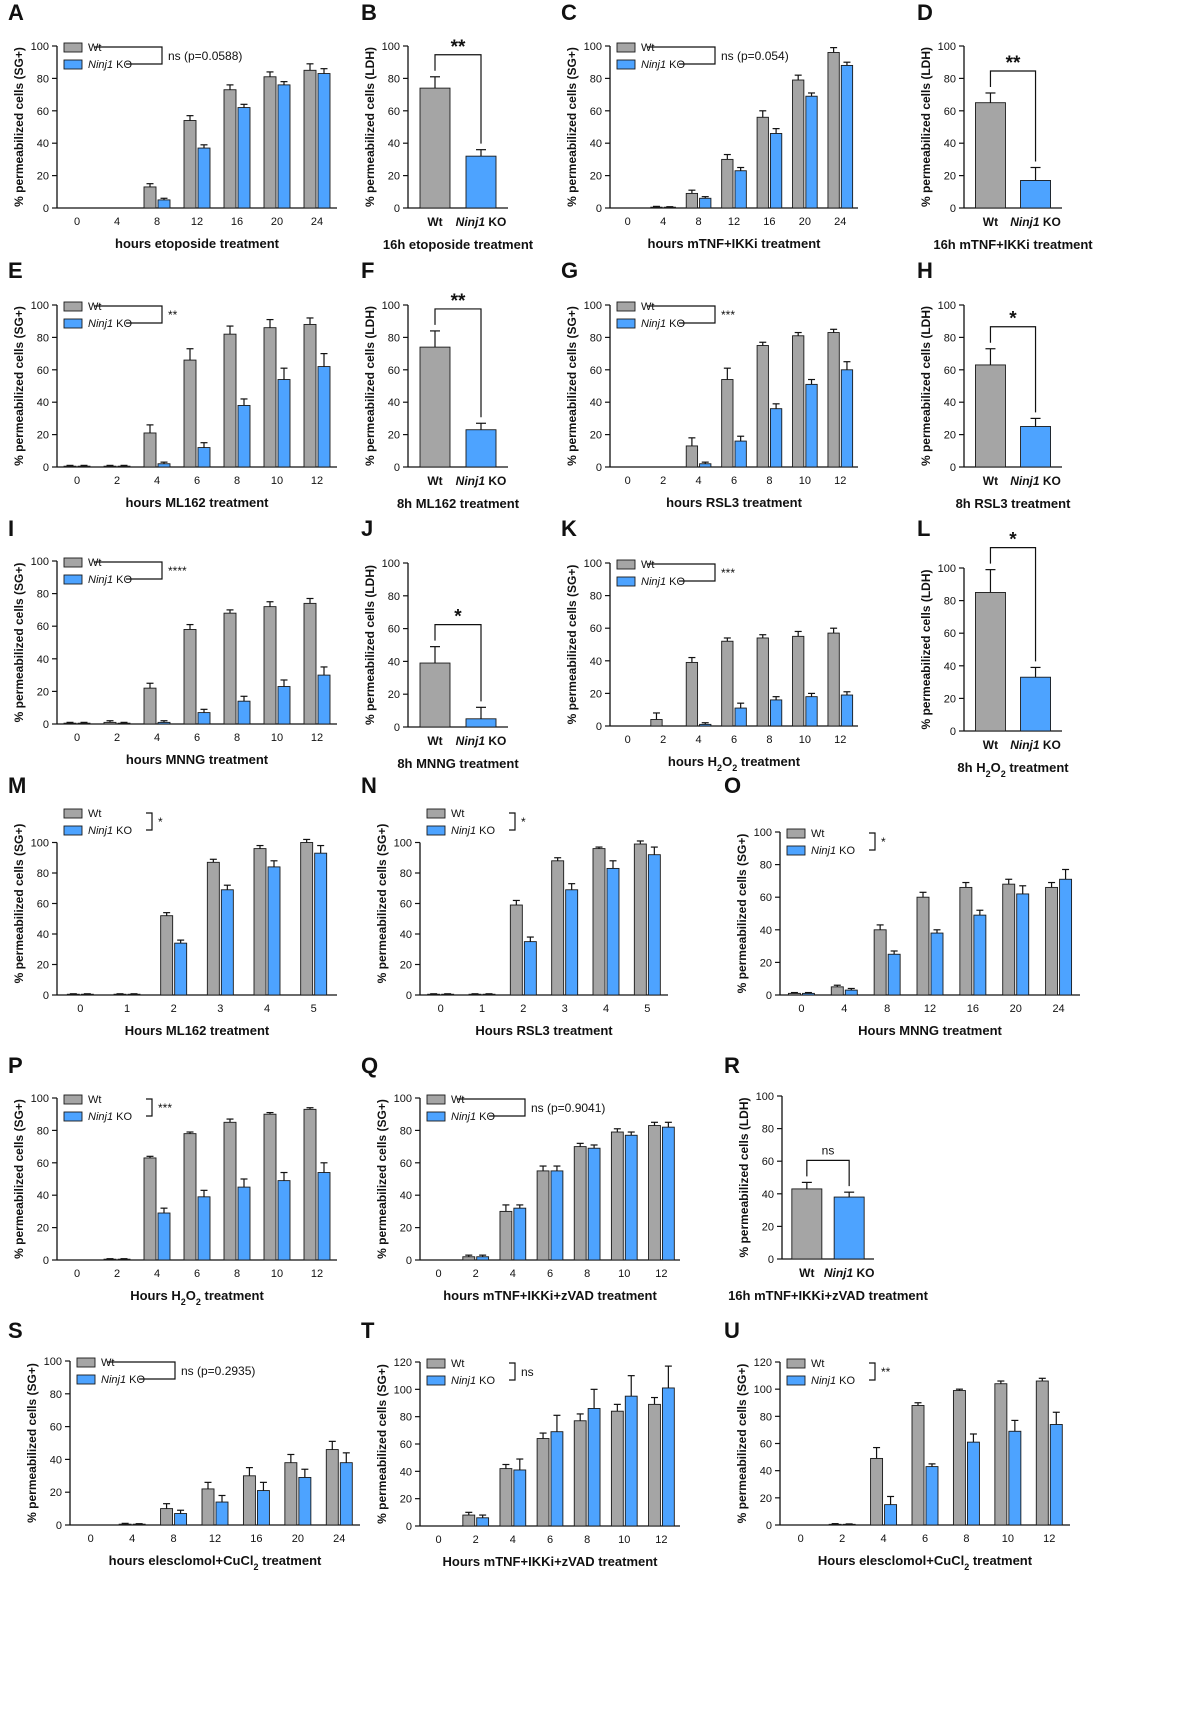 This screenshot has height=1713, width=1200. Describe the element at coordinates (550, 1295) in the screenshot. I see `x-axis-title: hours mTNF+IKKi+zVAD treatment` at that location.